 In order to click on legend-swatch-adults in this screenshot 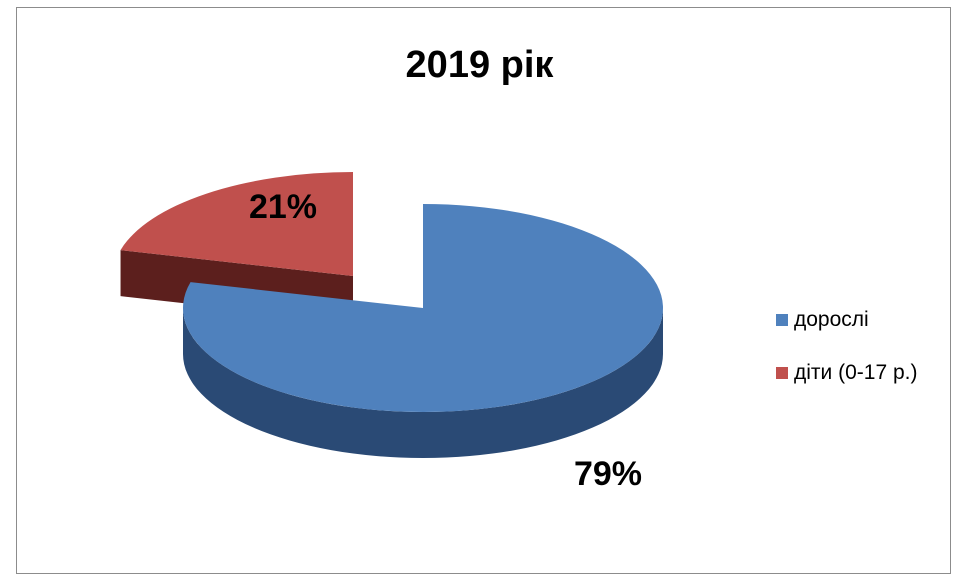, I will do `click(782, 320)`.